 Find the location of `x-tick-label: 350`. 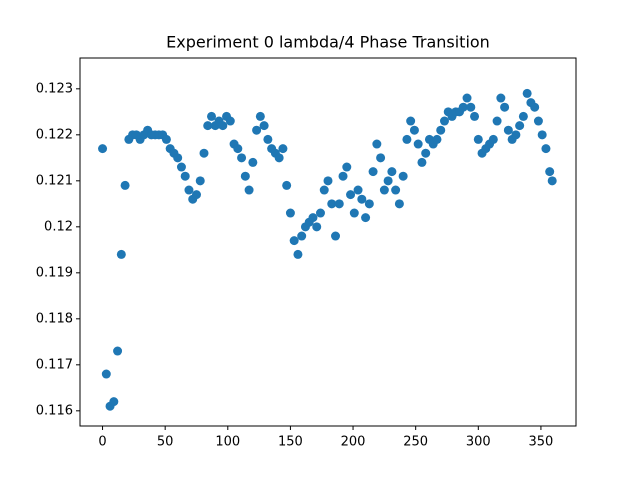

x-tick-label: 350 is located at coordinates (541, 442).